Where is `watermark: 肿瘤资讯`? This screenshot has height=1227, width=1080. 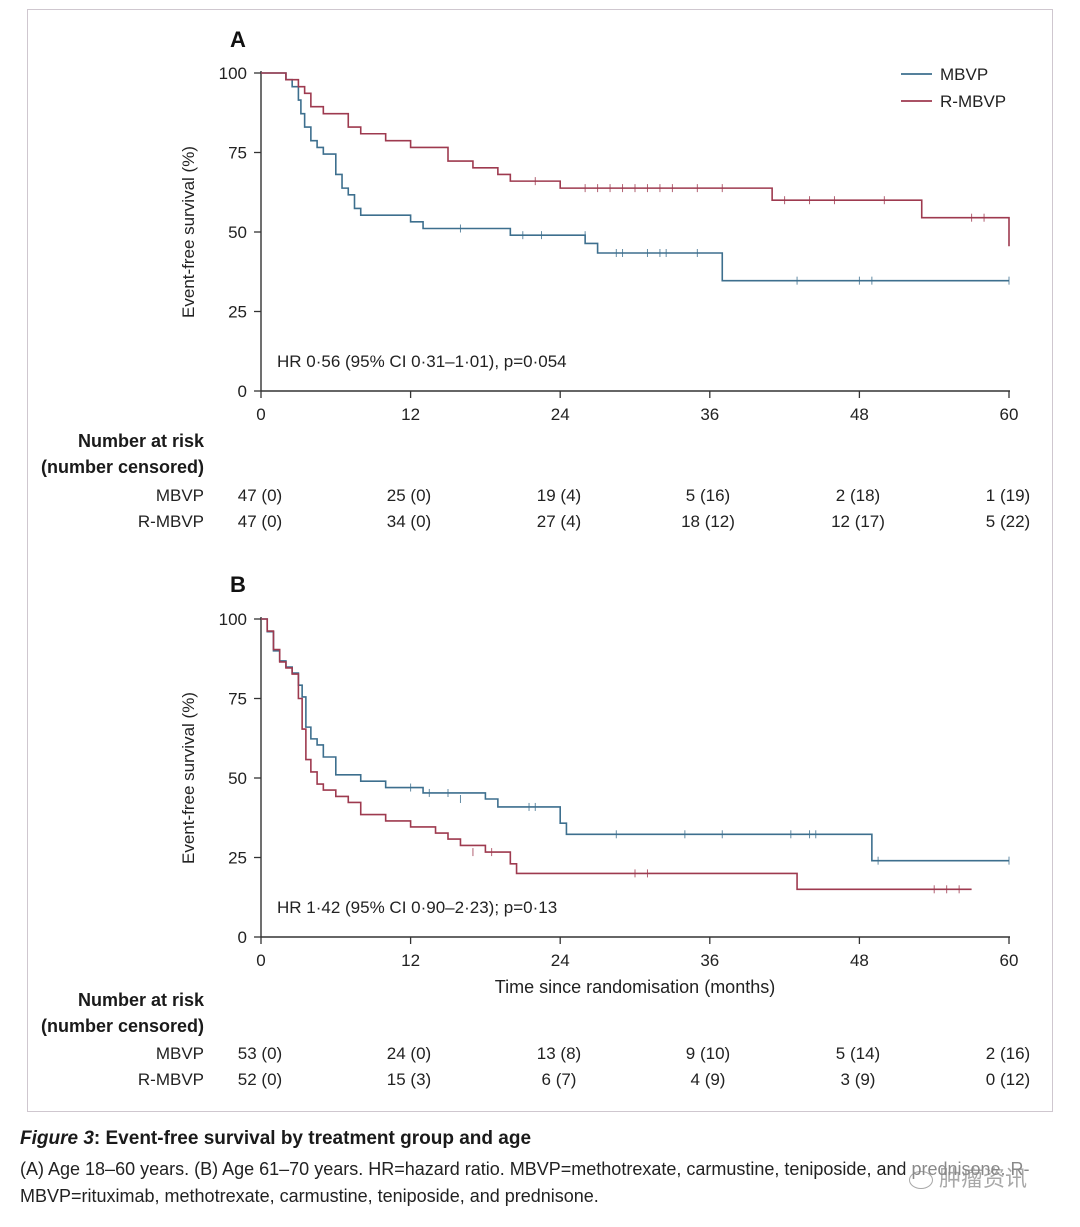
watermark: 肿瘤资讯 is located at coordinates (968, 1177).